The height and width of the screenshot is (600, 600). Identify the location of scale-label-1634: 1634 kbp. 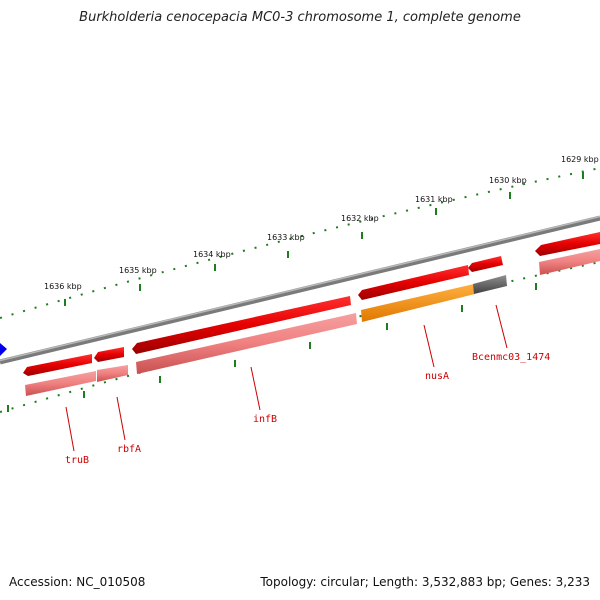
(212, 254).